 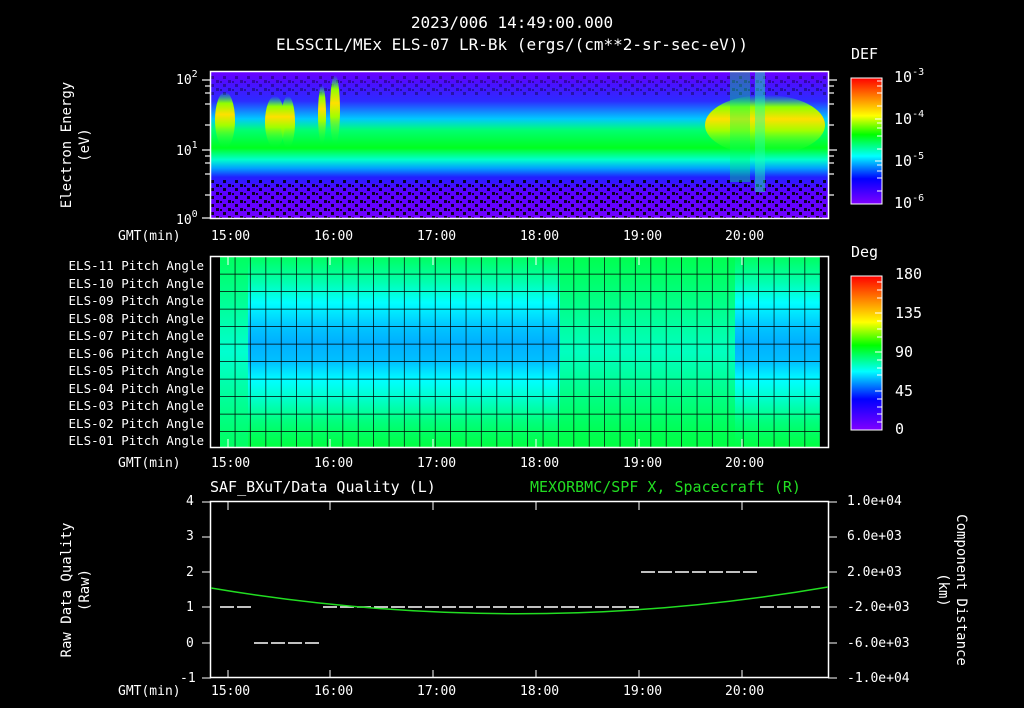 I want to click on panel3-title-left: SAF_BXuT/Data Quality (L), so click(x=323, y=487).